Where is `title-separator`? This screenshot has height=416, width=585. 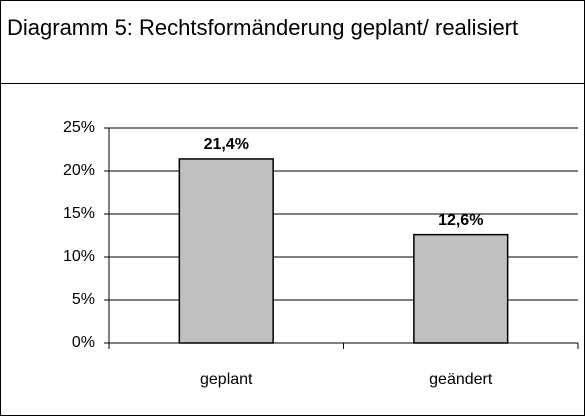 title-separator is located at coordinates (292, 83).